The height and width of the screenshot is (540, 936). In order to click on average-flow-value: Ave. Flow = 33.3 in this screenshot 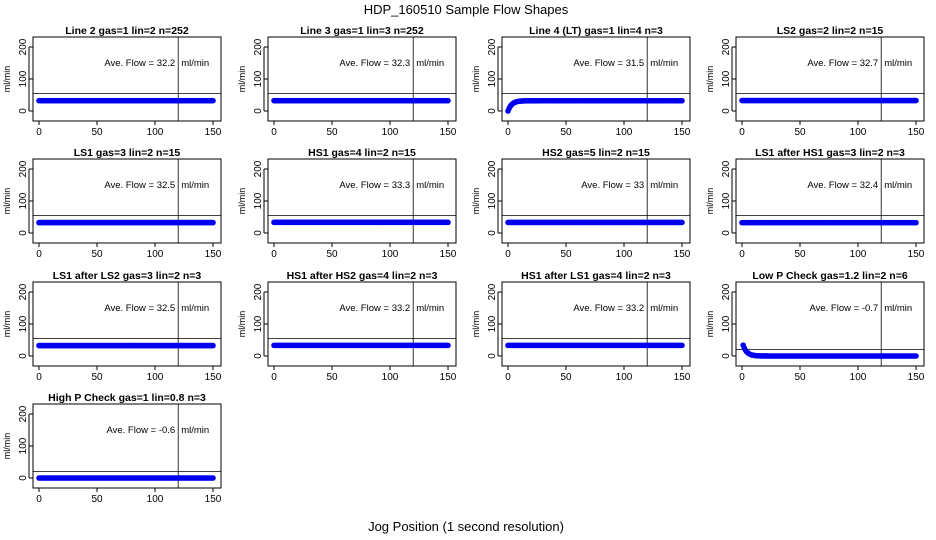, I will do `click(374, 185)`.